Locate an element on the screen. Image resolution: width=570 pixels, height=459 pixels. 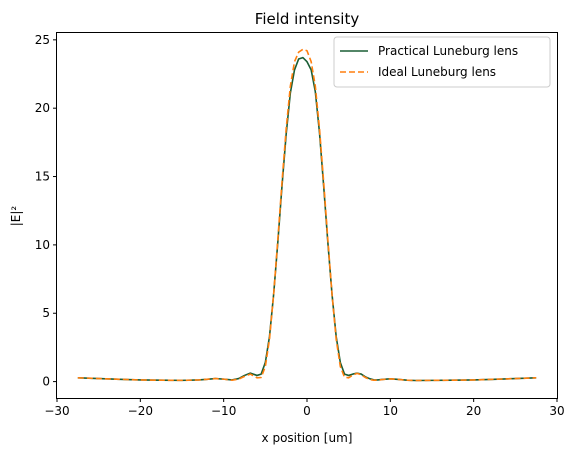
x-tick-label: 0 is located at coordinates (307, 411).